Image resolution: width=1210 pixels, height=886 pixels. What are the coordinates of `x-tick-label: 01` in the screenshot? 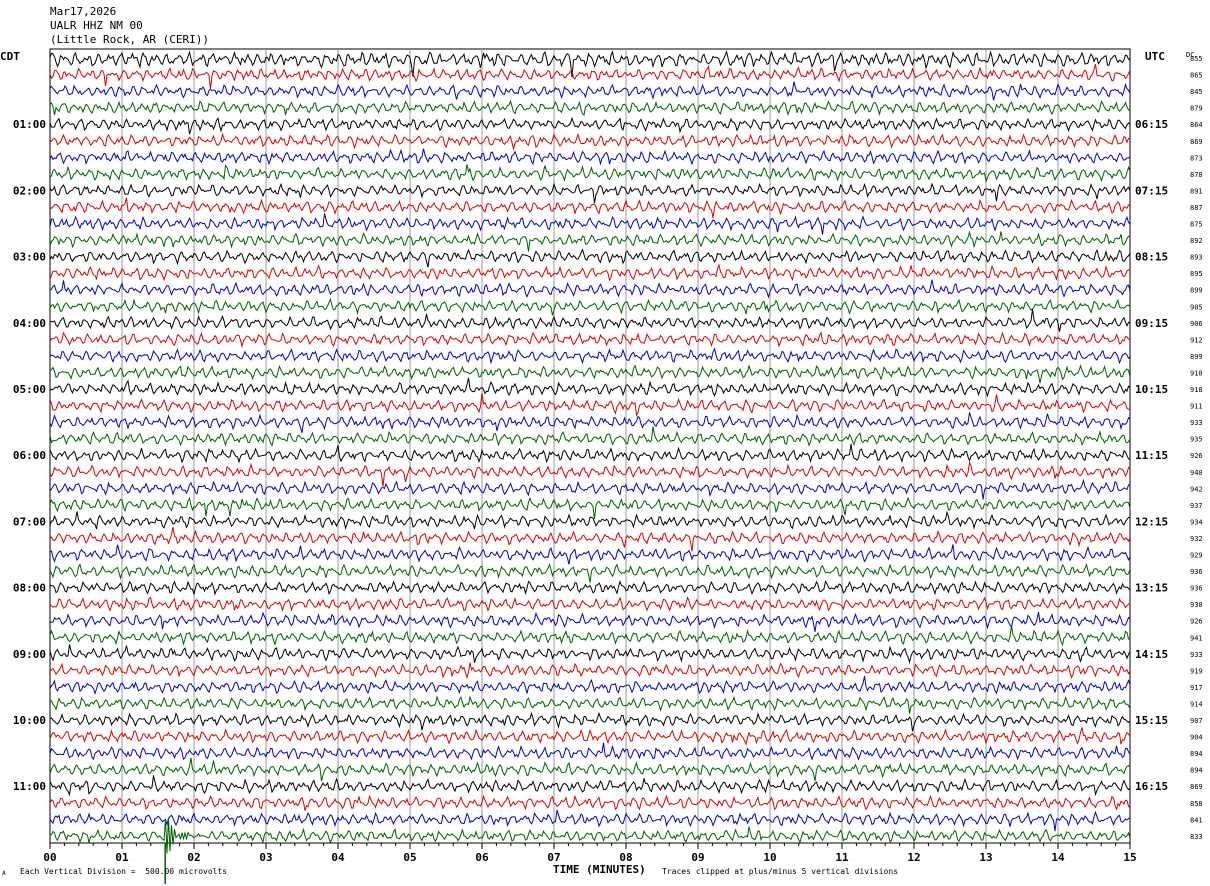 It's located at (122, 857).